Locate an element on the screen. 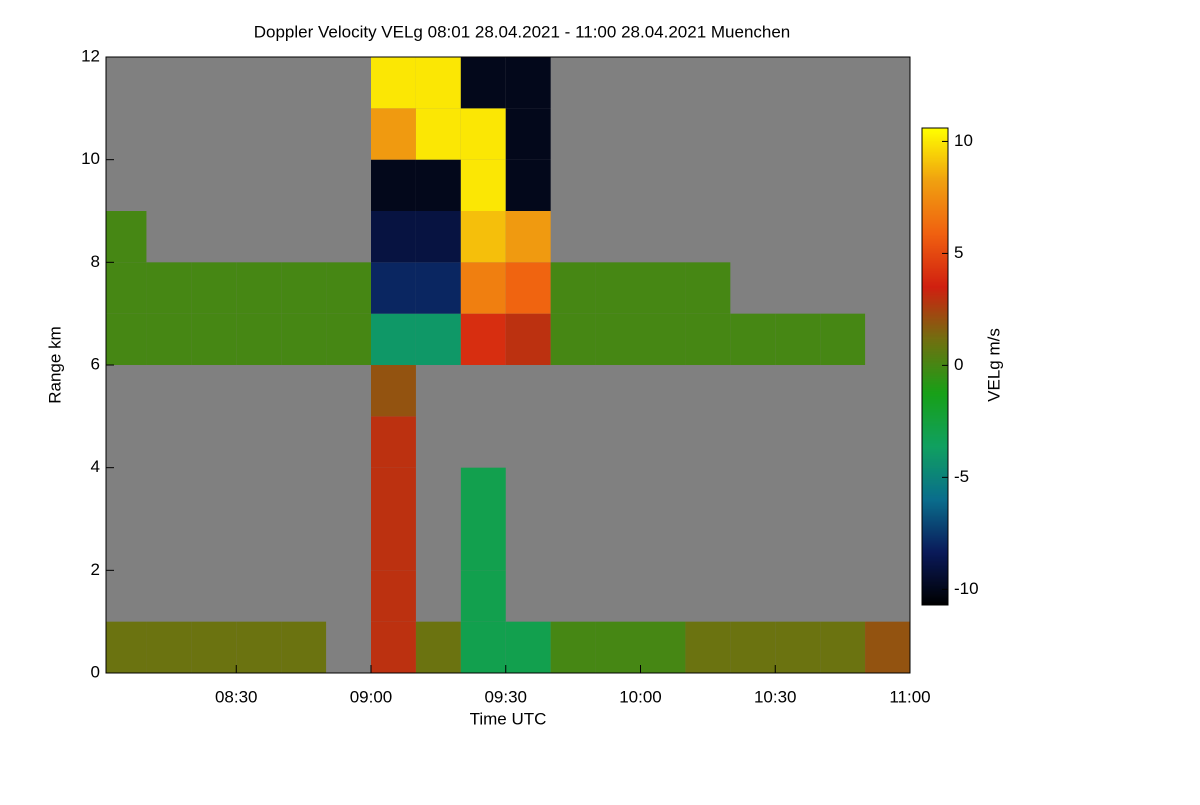 Image resolution: width=1200 pixels, height=805 pixels. x-tick-label: 10:30 is located at coordinates (775, 696).